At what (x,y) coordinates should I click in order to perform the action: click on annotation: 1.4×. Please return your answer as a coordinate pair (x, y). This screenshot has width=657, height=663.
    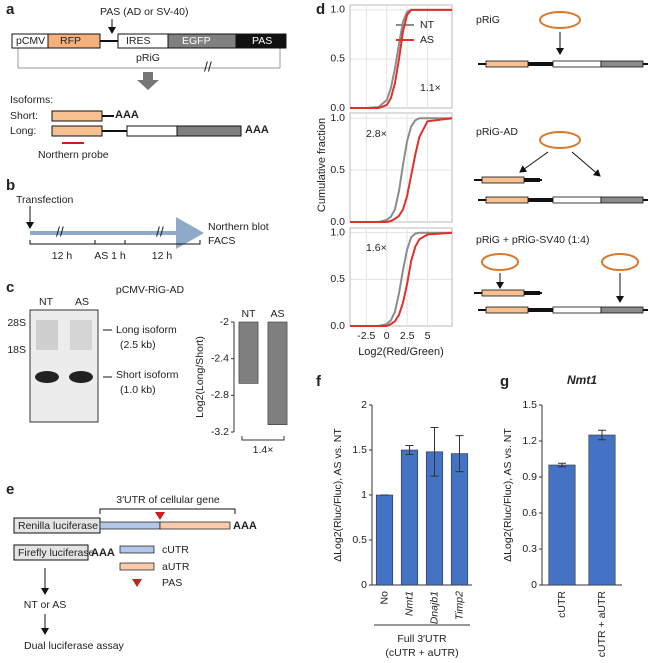
    Looking at the image, I should click on (263, 450).